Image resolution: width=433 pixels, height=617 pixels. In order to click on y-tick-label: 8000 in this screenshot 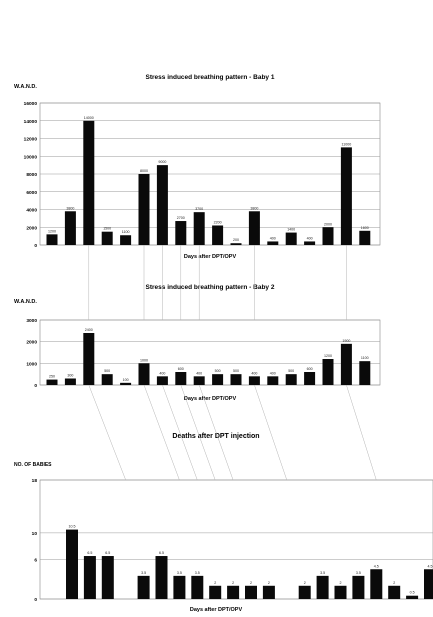, I will do `click(31, 175)`.